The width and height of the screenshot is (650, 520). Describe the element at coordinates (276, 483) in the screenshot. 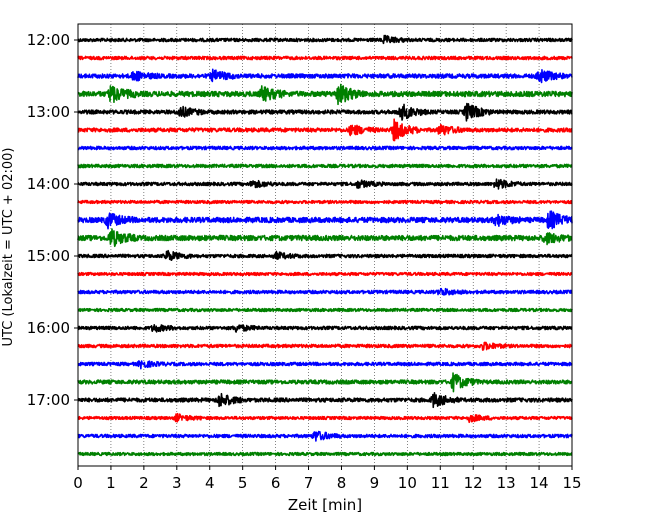

I see `x-tick-label: 6` at that location.